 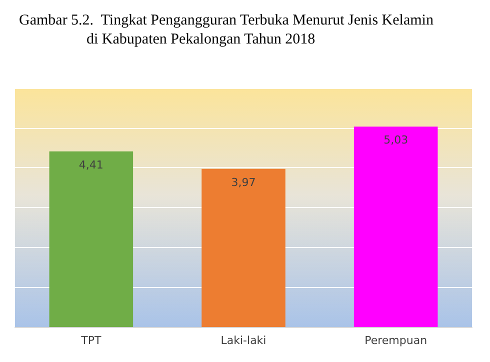 I want to click on chart-title: Gambar 5.2. Tingkat Pengangguran Terbuka Menurut Jenis Kelamin di Kabupaten Pekalongan Tahun 2018, so click(x=226, y=30).